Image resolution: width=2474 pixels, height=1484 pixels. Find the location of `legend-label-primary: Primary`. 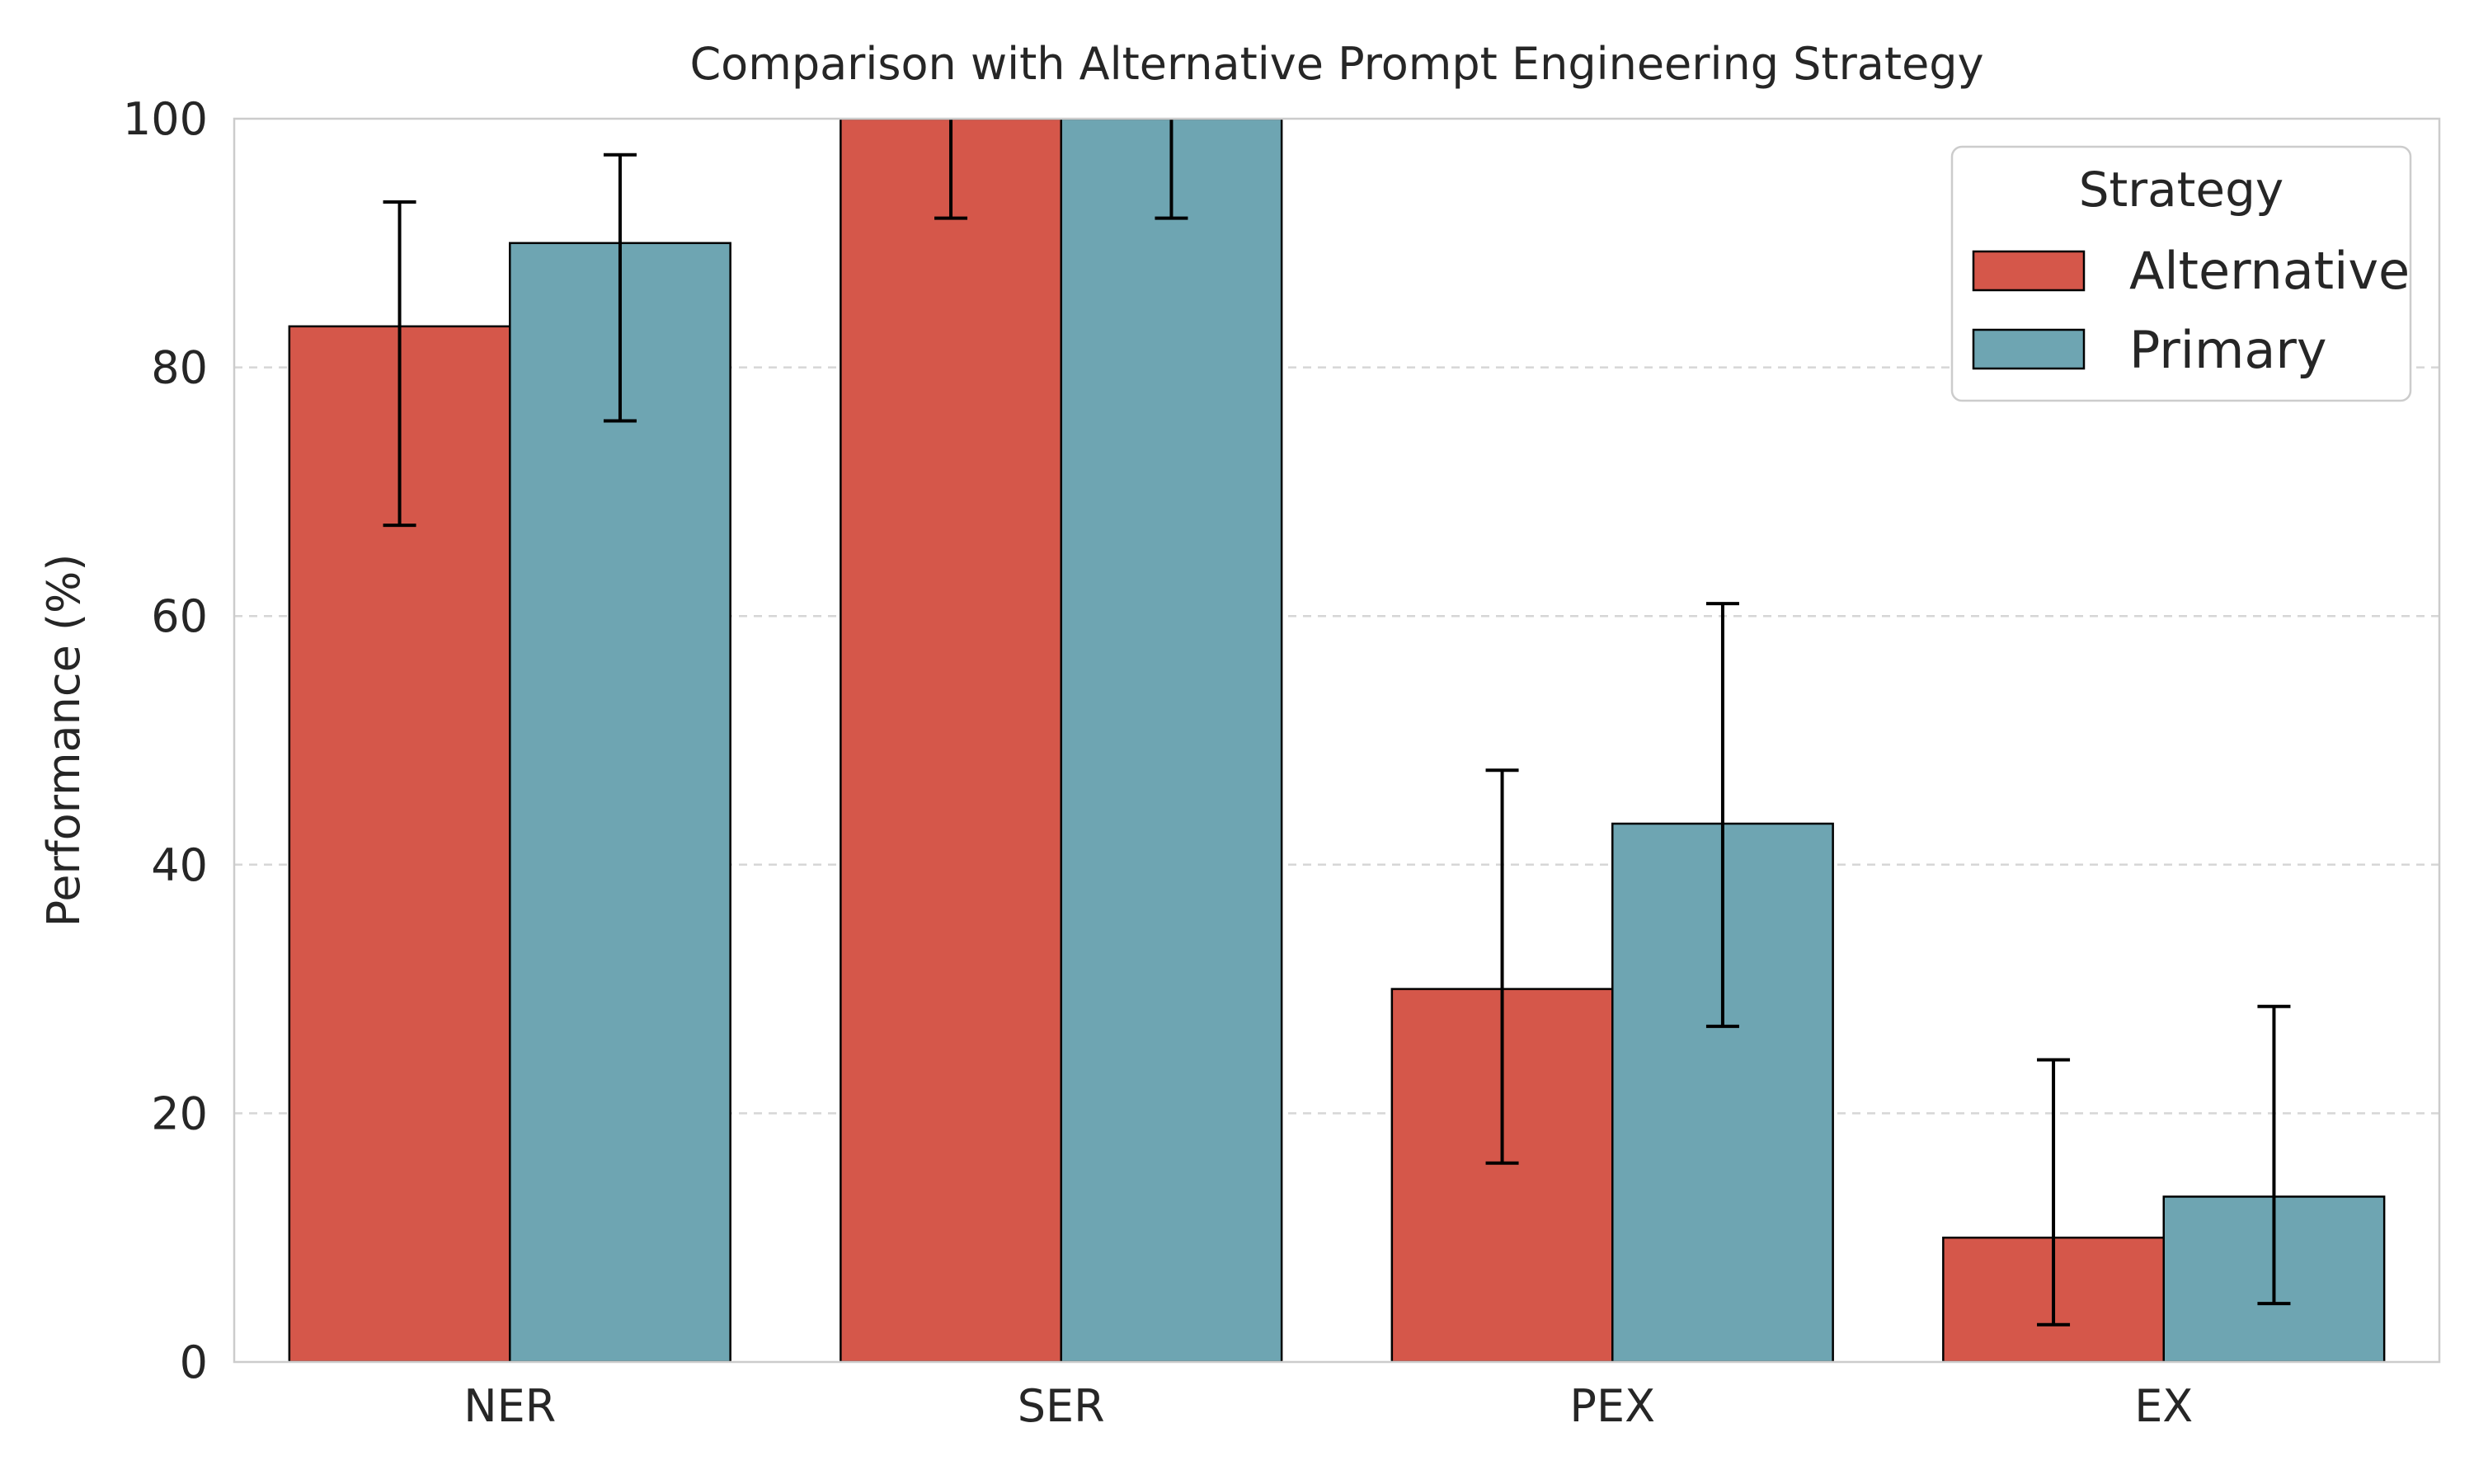

legend-label-primary: Primary is located at coordinates (2228, 350).